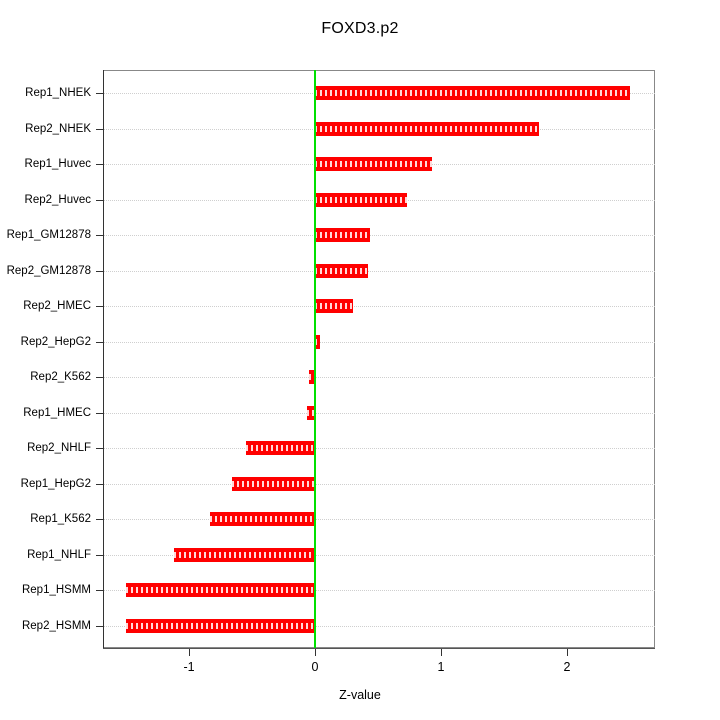 This screenshot has width=720, height=720. What do you see at coordinates (57, 412) in the screenshot?
I see `y-tick-label: Rep1_HMEC` at bounding box center [57, 412].